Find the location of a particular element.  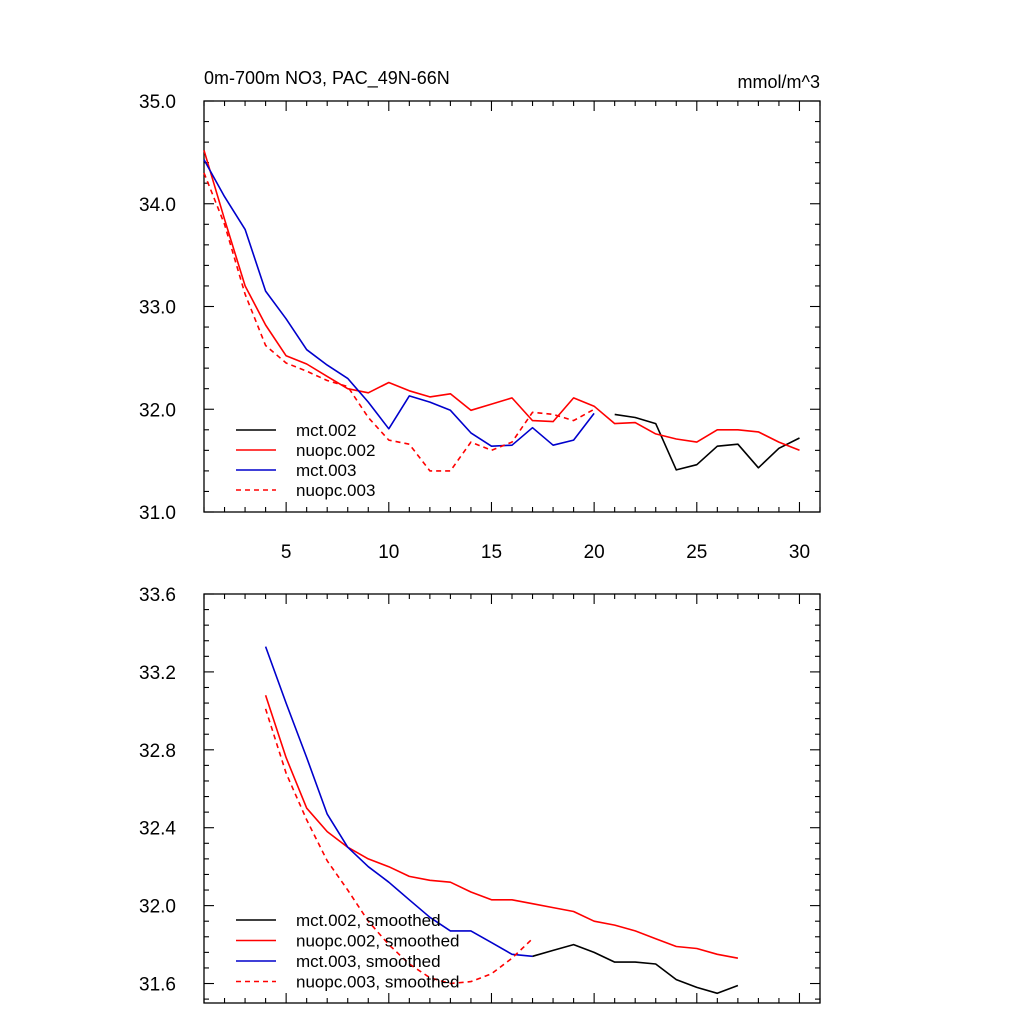

legend-label: nuopc.003 is located at coordinates (335, 490).